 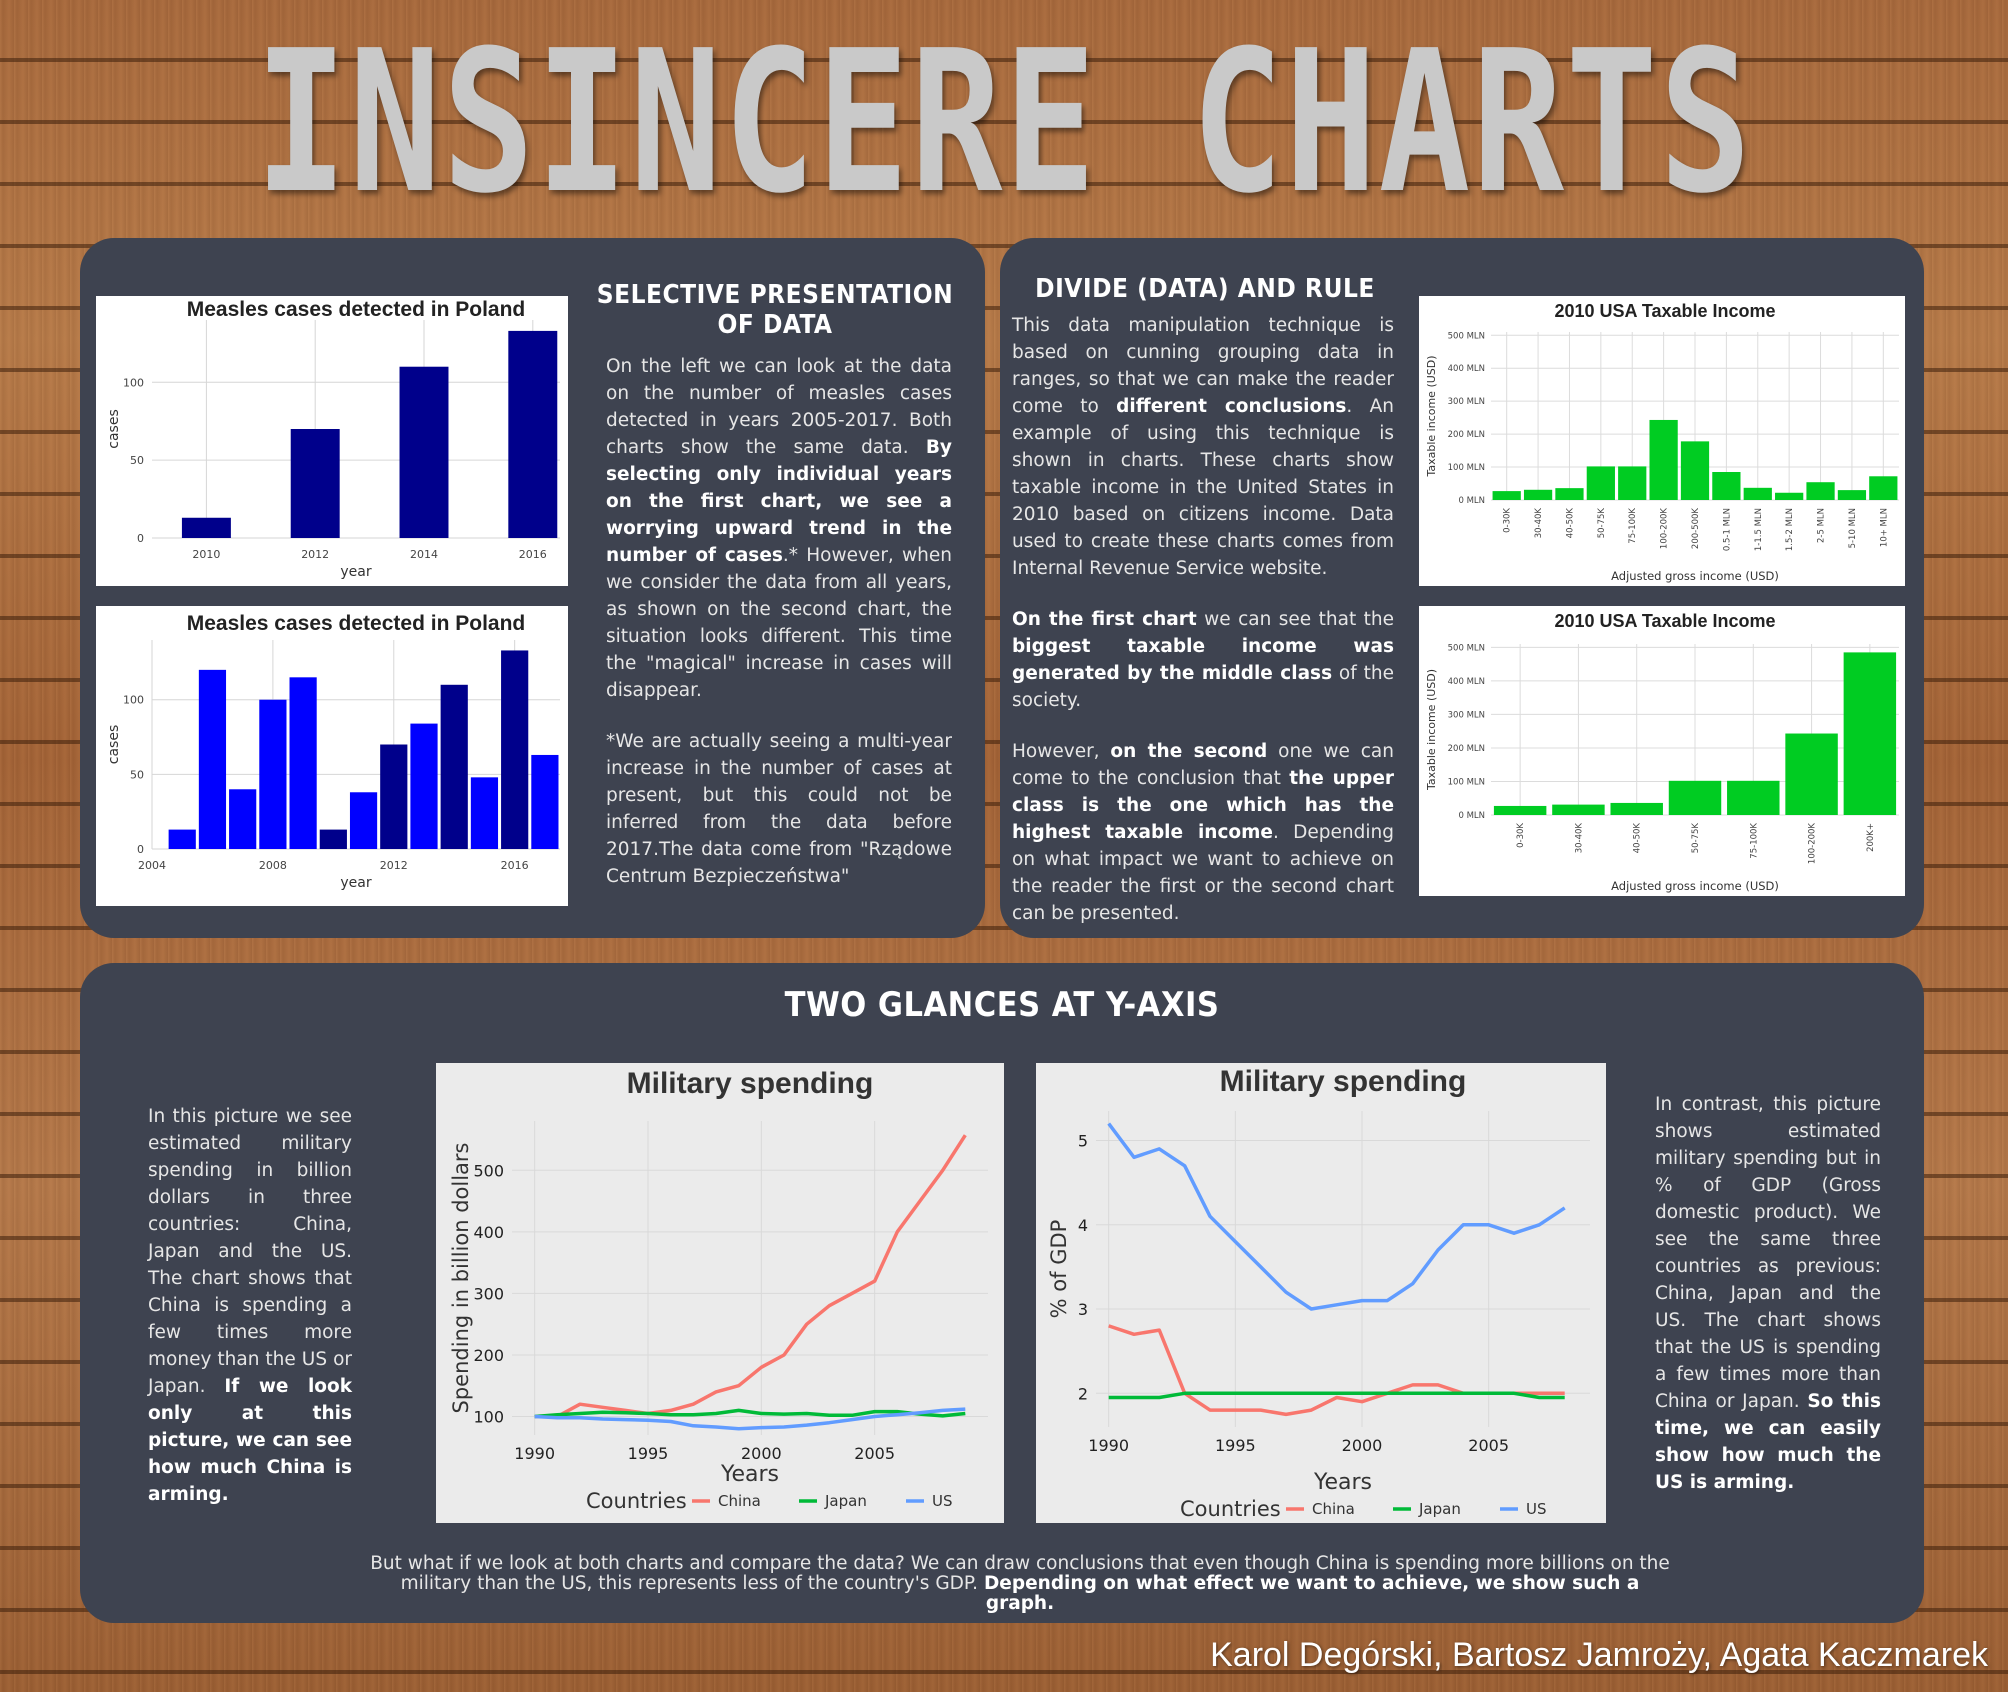 I want to click on y-tick-label: 500, so click(x=488, y=1170).